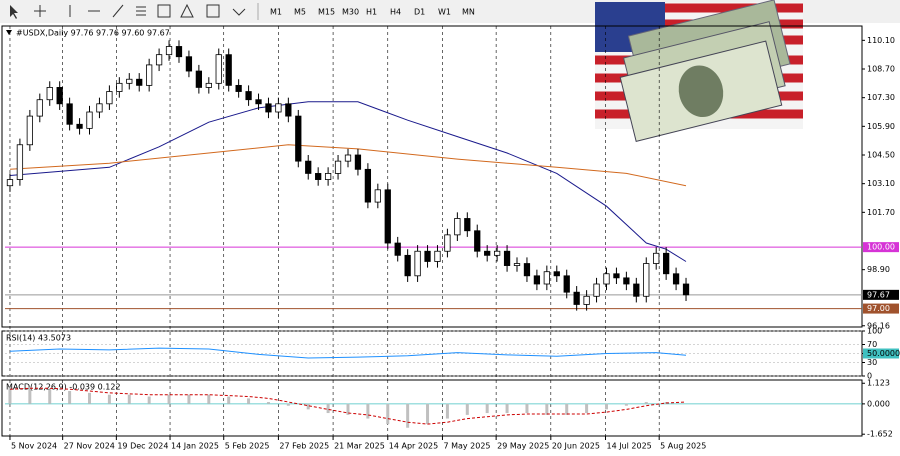 This screenshot has width=900, height=456. What do you see at coordinates (872, 362) in the screenshot?
I see `y-tick-label: 30` at bounding box center [872, 362].